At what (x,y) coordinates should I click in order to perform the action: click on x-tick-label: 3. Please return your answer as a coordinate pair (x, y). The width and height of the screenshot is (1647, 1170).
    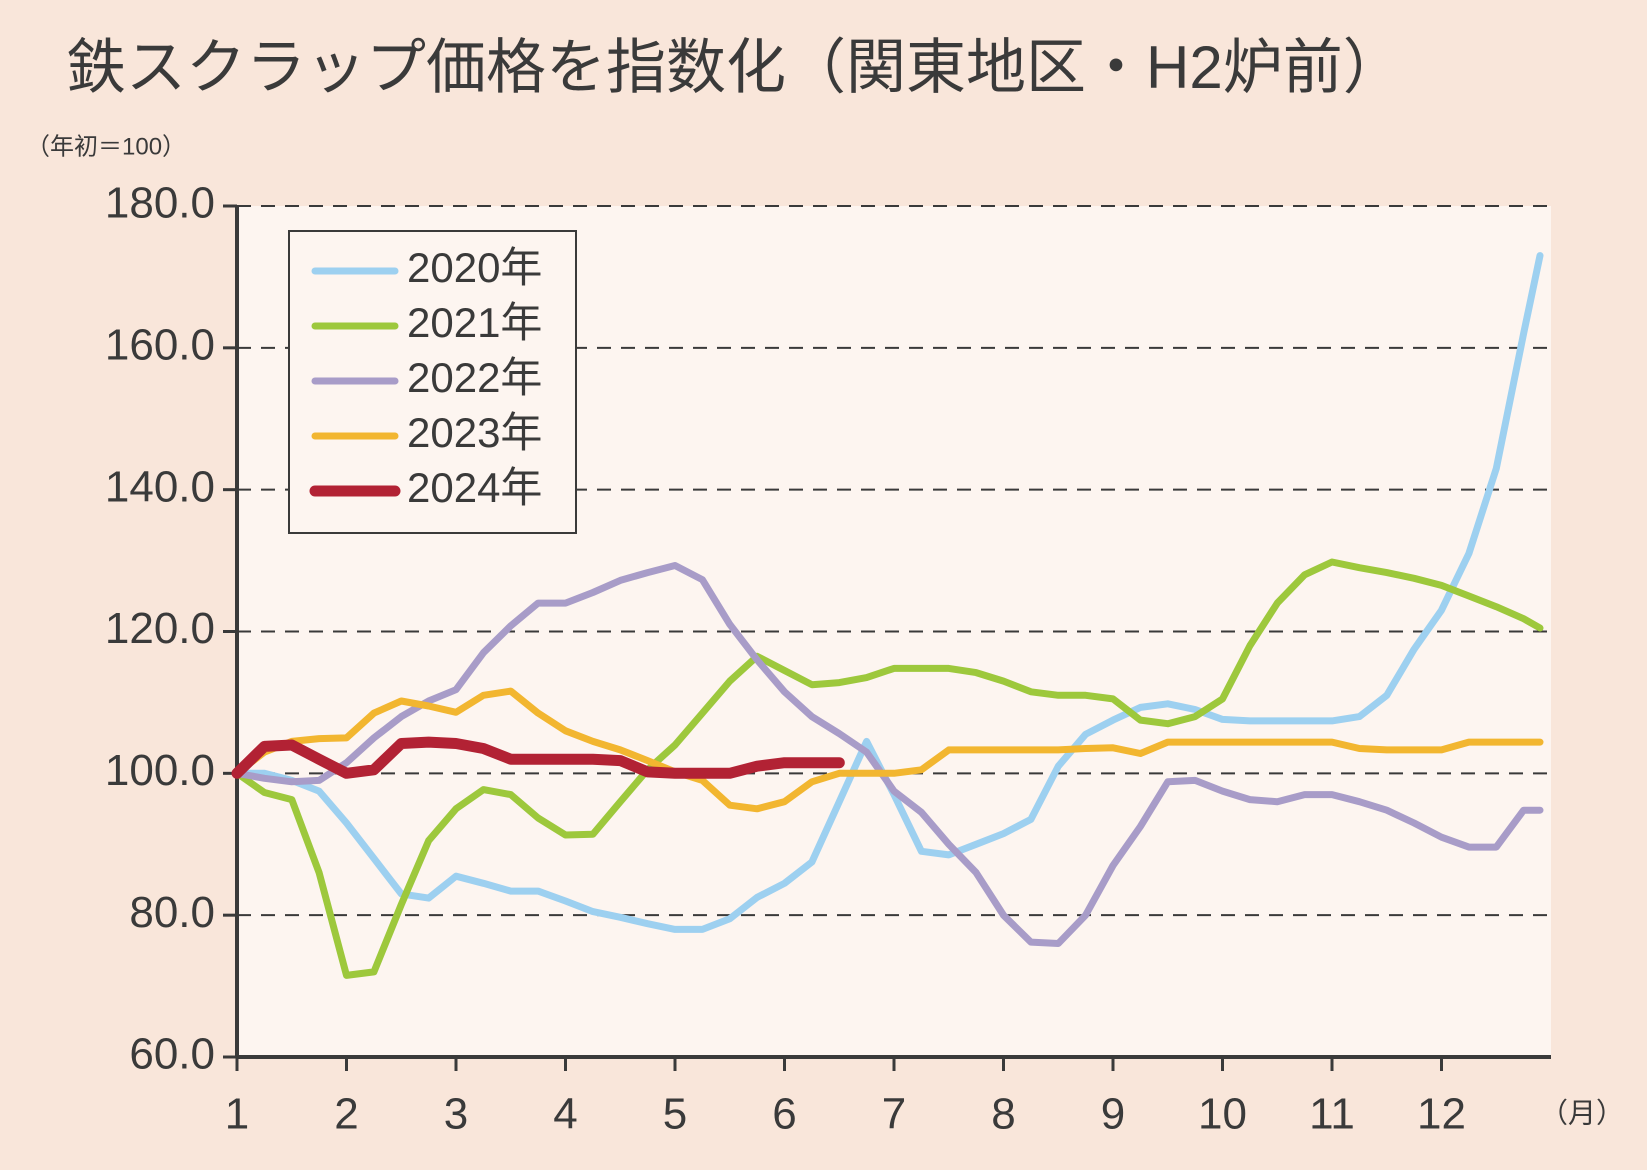
    Looking at the image, I should click on (456, 1114).